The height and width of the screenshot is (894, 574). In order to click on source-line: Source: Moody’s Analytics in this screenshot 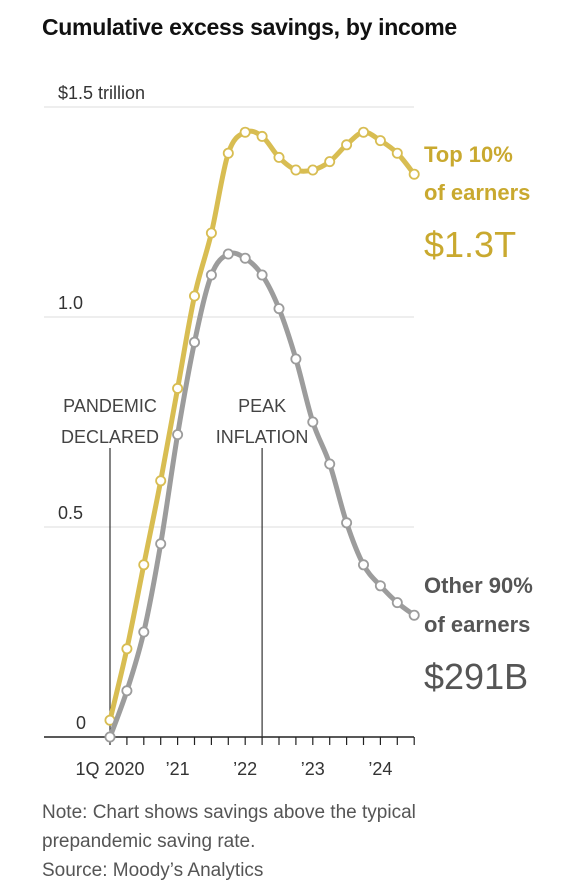, I will do `click(153, 870)`.